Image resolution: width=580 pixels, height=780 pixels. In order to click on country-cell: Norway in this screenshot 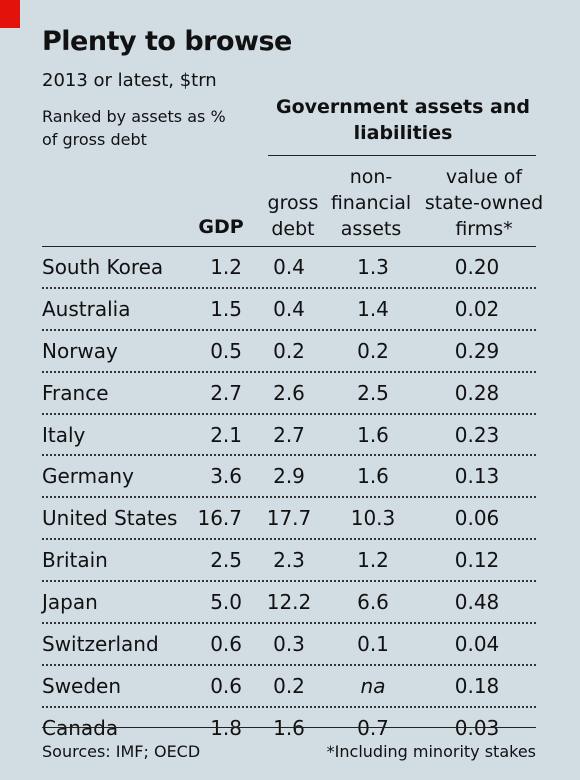, I will do `click(80, 350)`.